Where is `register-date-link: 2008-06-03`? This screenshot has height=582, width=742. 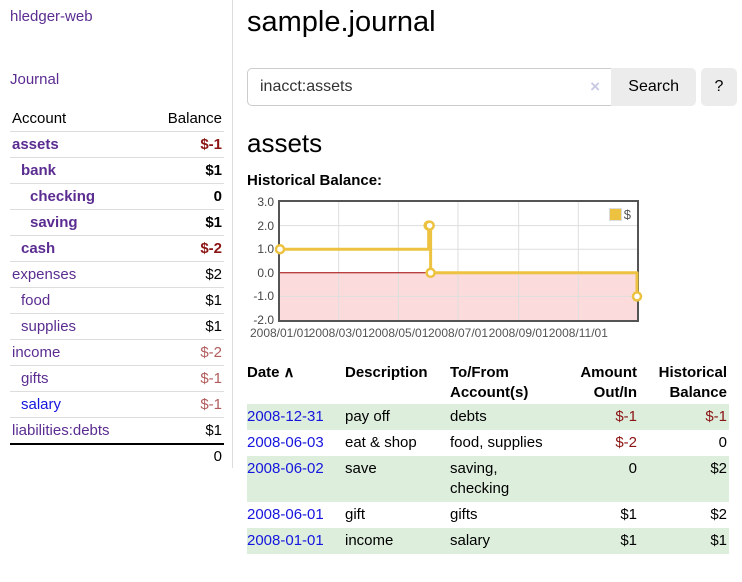 register-date-link: 2008-06-03 is located at coordinates (285, 442).